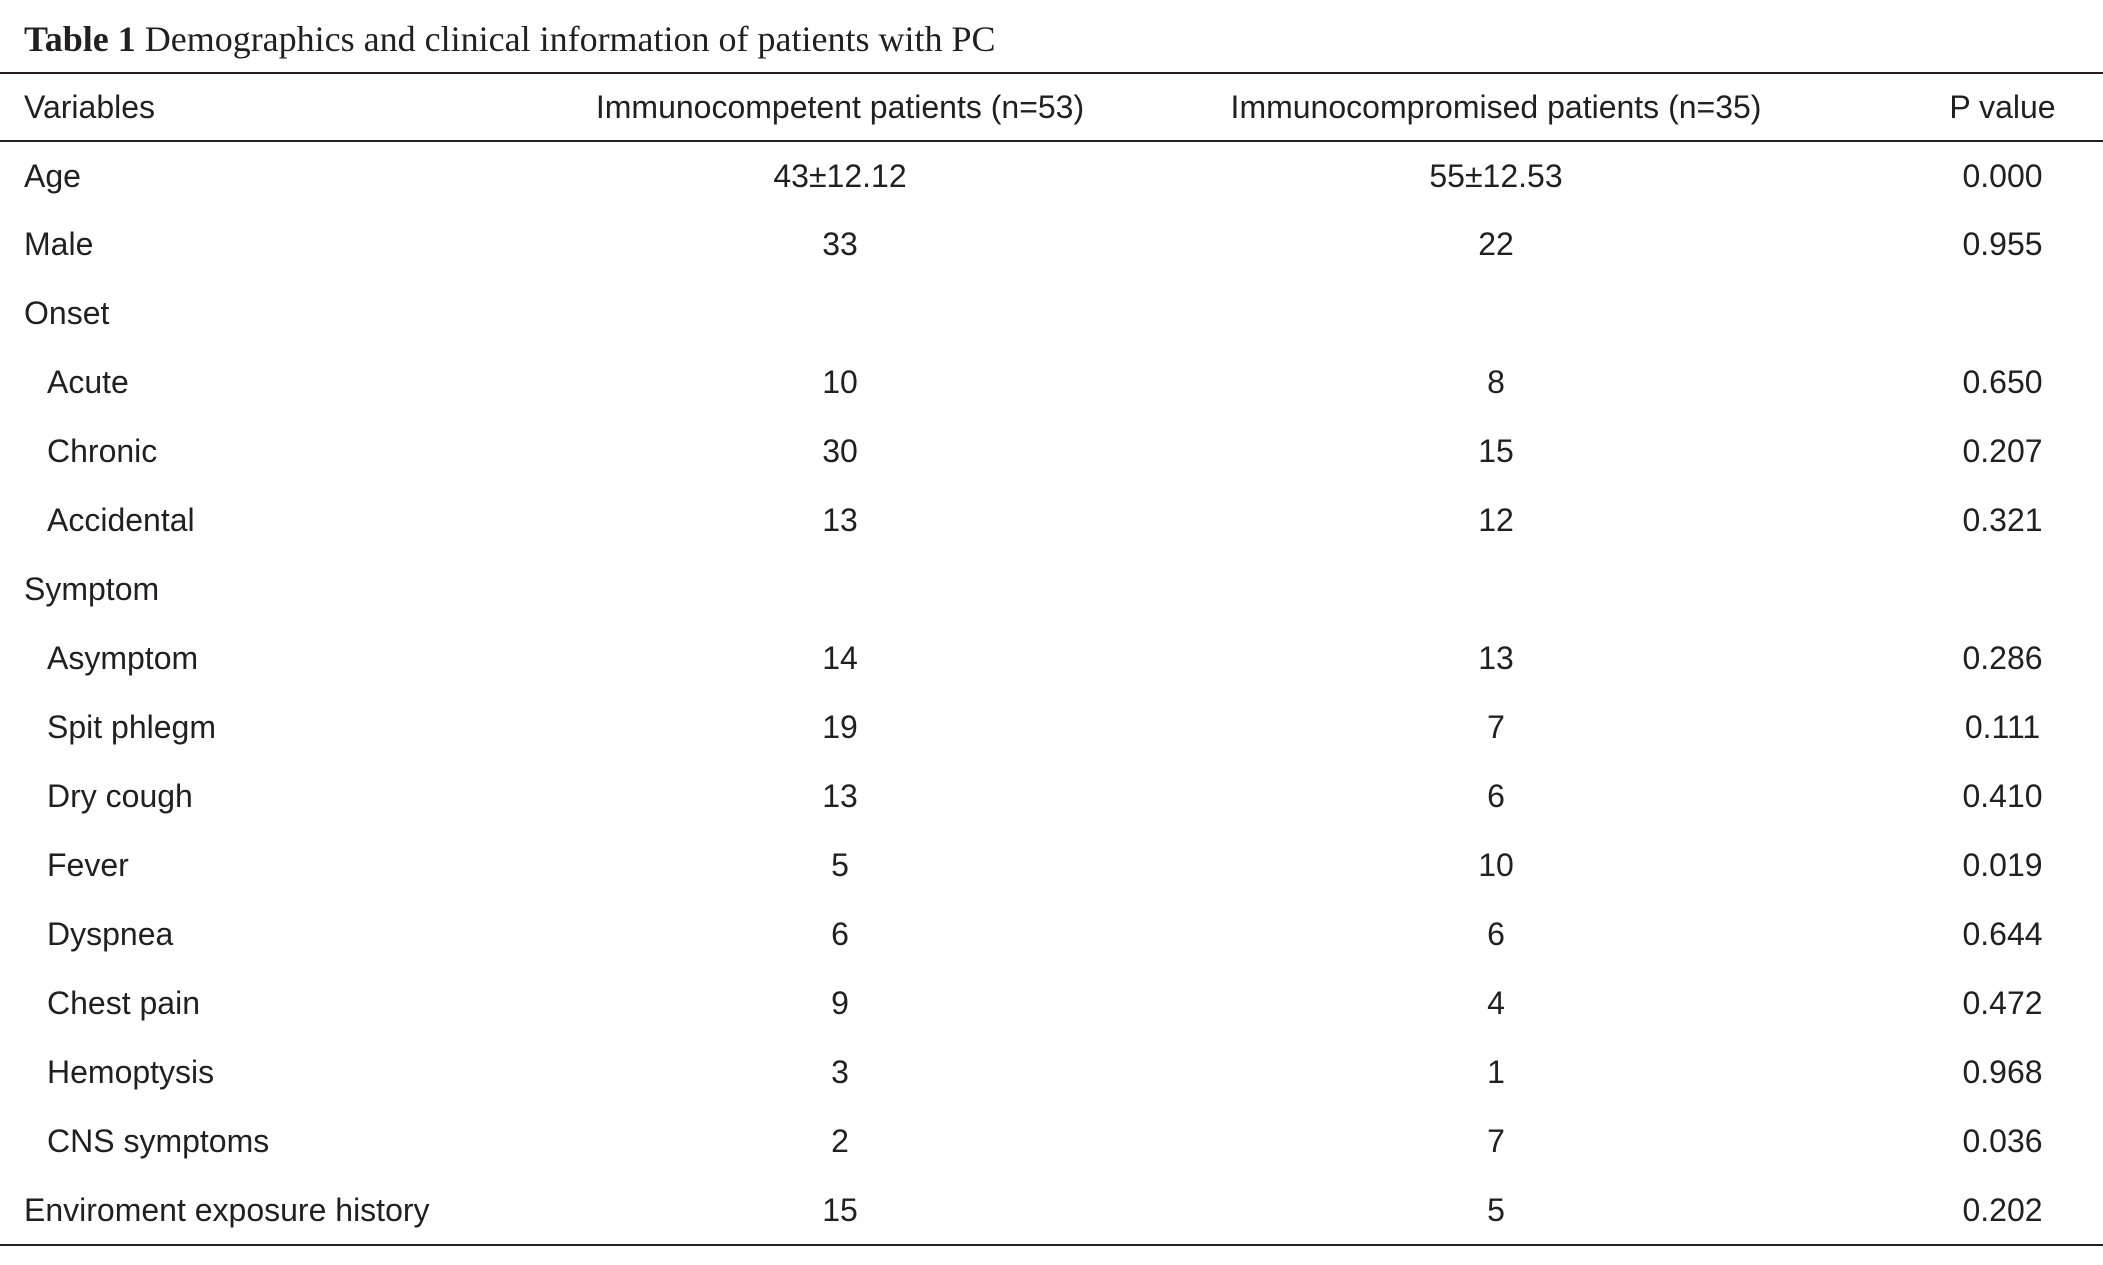 The width and height of the screenshot is (2103, 1265). I want to click on variable-cell: Dyspnea, so click(110, 934).